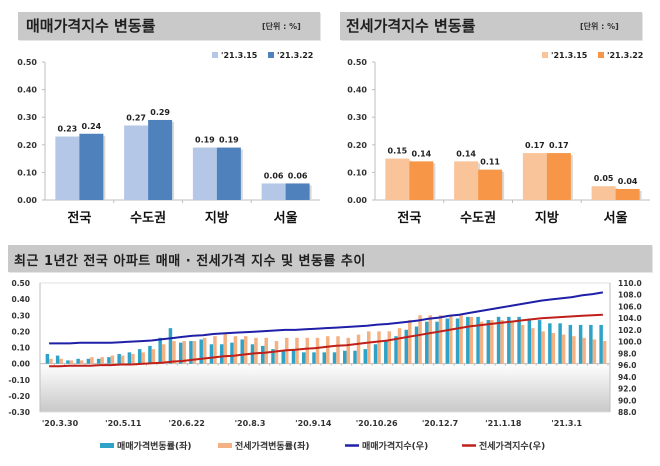  I want to click on sale-data-label: 0.23, so click(68, 129).